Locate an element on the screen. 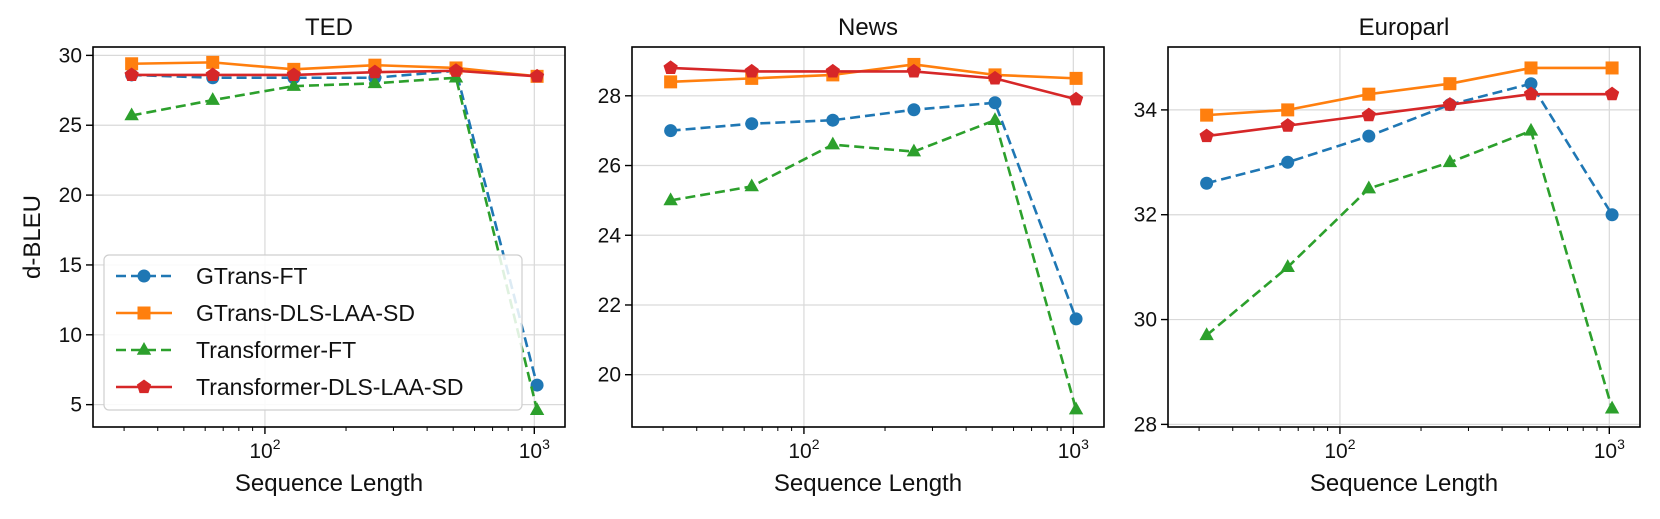 The image size is (1660, 519). y-tick-label: 32 is located at coordinates (1145, 215).